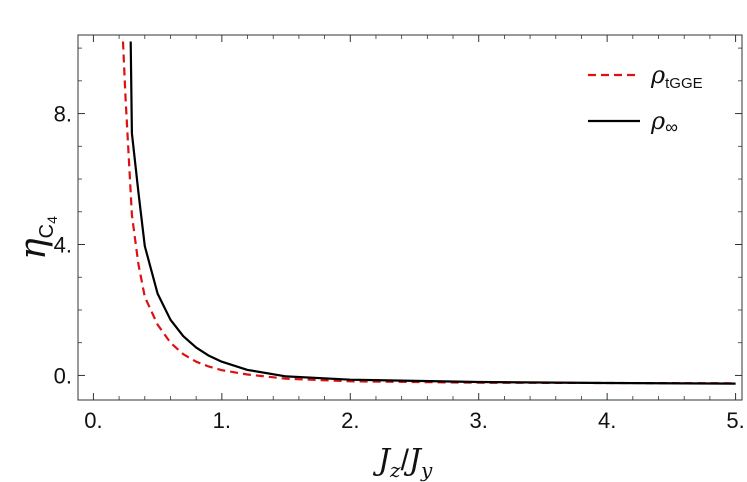 This screenshot has height=482, width=747. Describe the element at coordinates (645, 99) in the screenshot. I see `legend: ρtGGE ρ∞` at that location.